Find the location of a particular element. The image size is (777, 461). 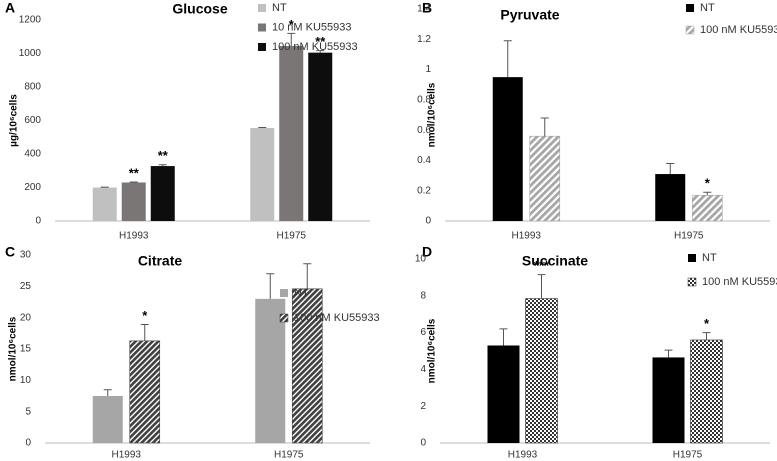

y-tick-label: 200 is located at coordinates (32, 187).